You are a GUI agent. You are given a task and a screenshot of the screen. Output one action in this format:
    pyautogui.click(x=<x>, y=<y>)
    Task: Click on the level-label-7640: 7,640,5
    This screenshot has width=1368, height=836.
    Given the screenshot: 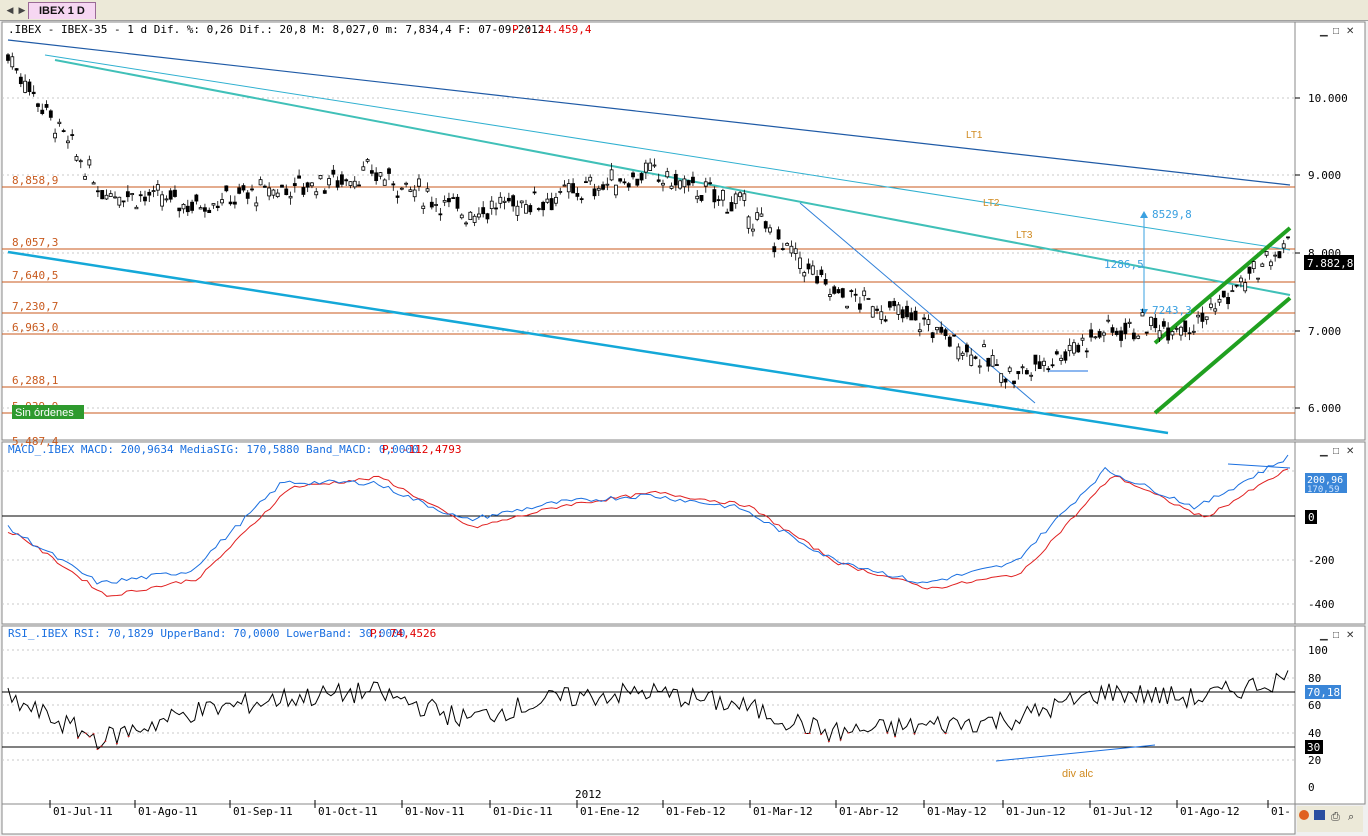 What is the action you would take?
    pyautogui.click(x=35, y=275)
    